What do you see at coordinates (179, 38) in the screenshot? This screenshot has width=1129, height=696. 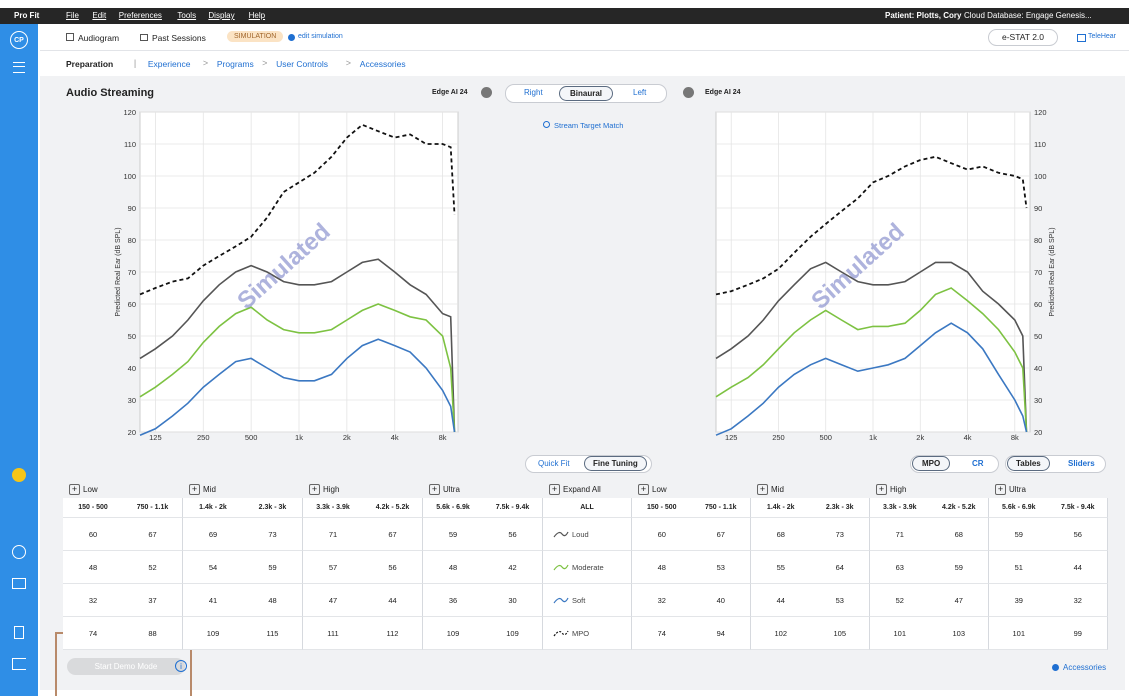 I see `tab: Past Sessions` at bounding box center [179, 38].